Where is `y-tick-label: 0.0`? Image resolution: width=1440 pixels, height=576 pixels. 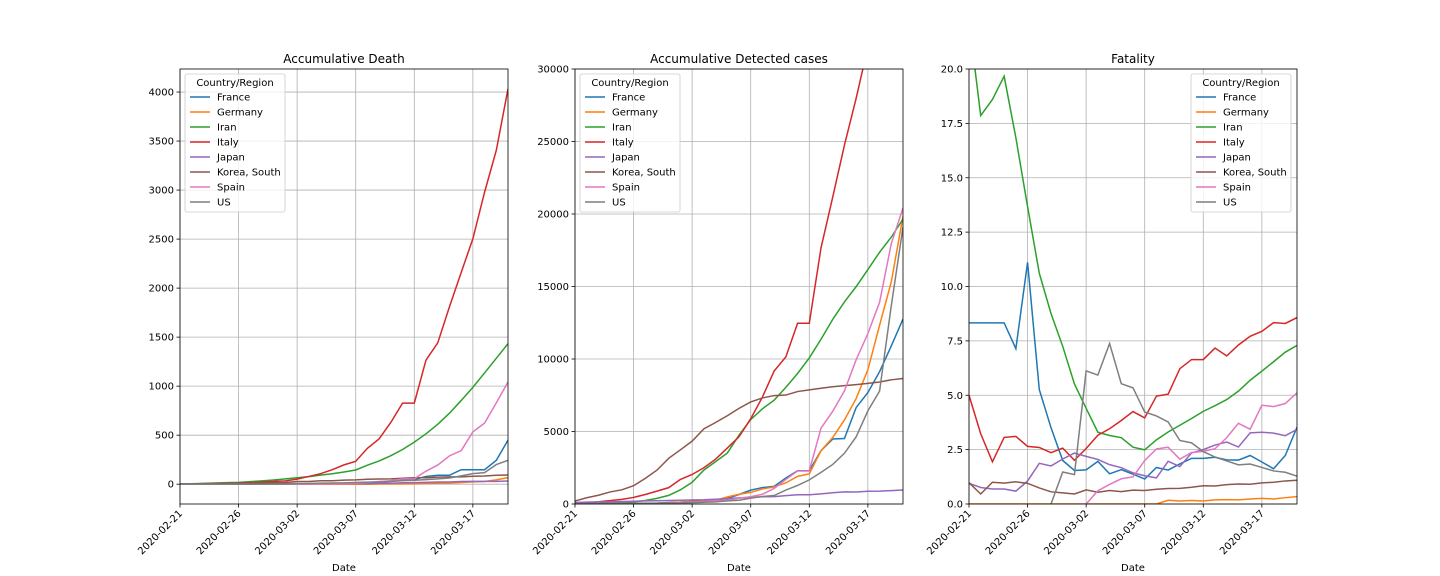 y-tick-label: 0.0 is located at coordinates (955, 505).